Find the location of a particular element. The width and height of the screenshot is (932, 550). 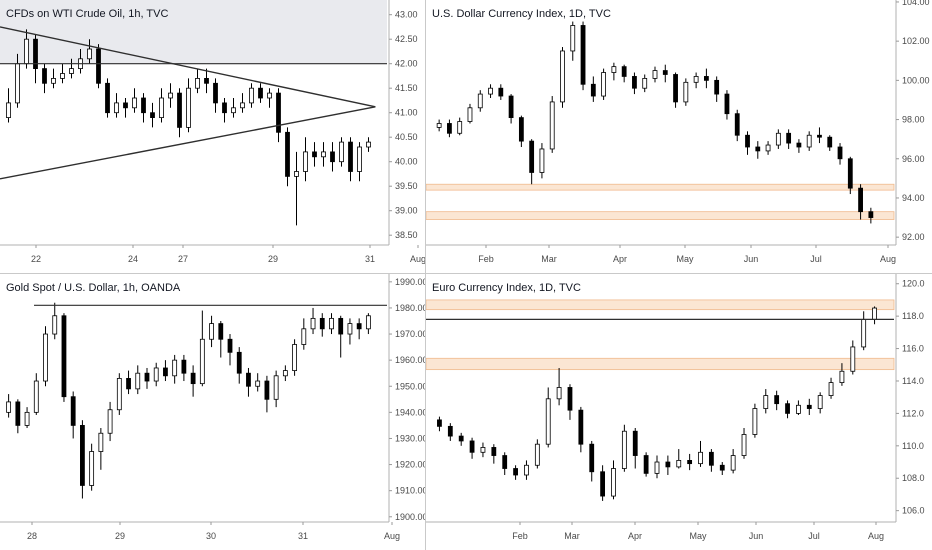

dxy-title: U.S. Dollar Currency Index, 1D, TVC is located at coordinates (521, 14).